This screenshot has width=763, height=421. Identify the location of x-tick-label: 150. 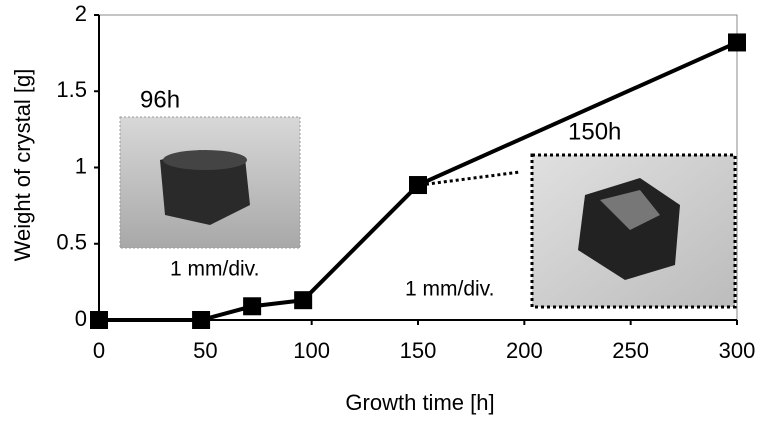
(418, 350).